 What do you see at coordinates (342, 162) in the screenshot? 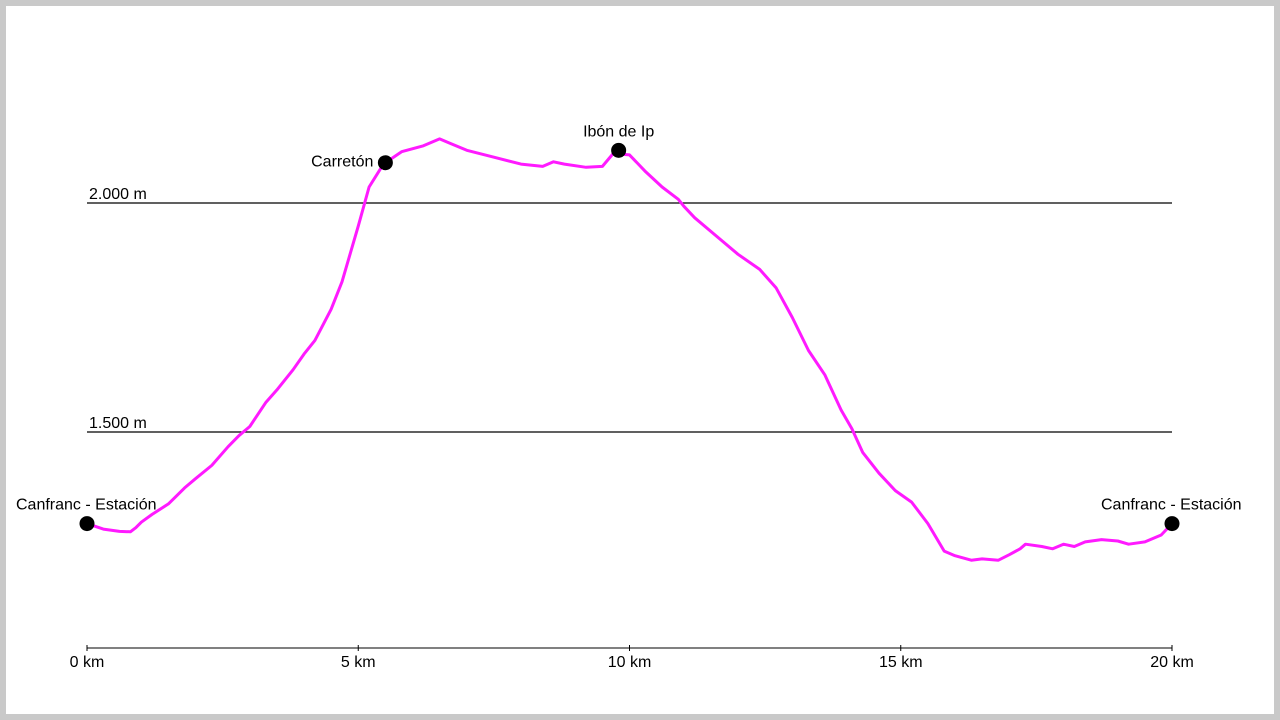
I see `waypoint-label: Carretón` at bounding box center [342, 162].